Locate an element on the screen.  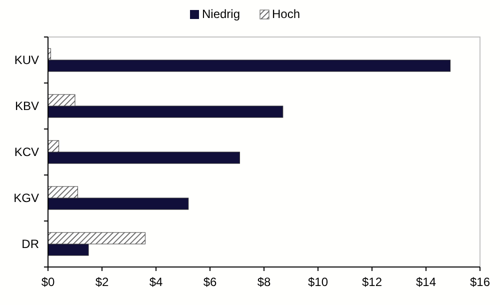
y-tick-label: DR is located at coordinates (31, 244).